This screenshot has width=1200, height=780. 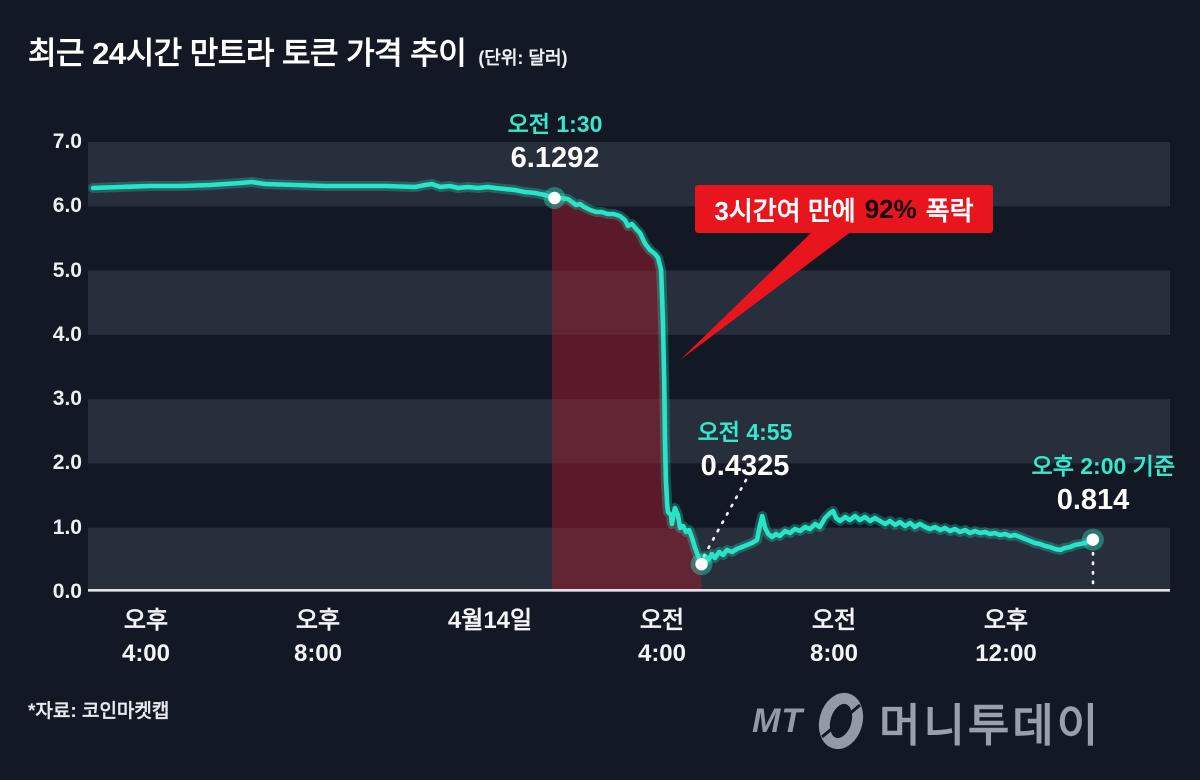 I want to click on coin-icon, so click(x=841, y=721).